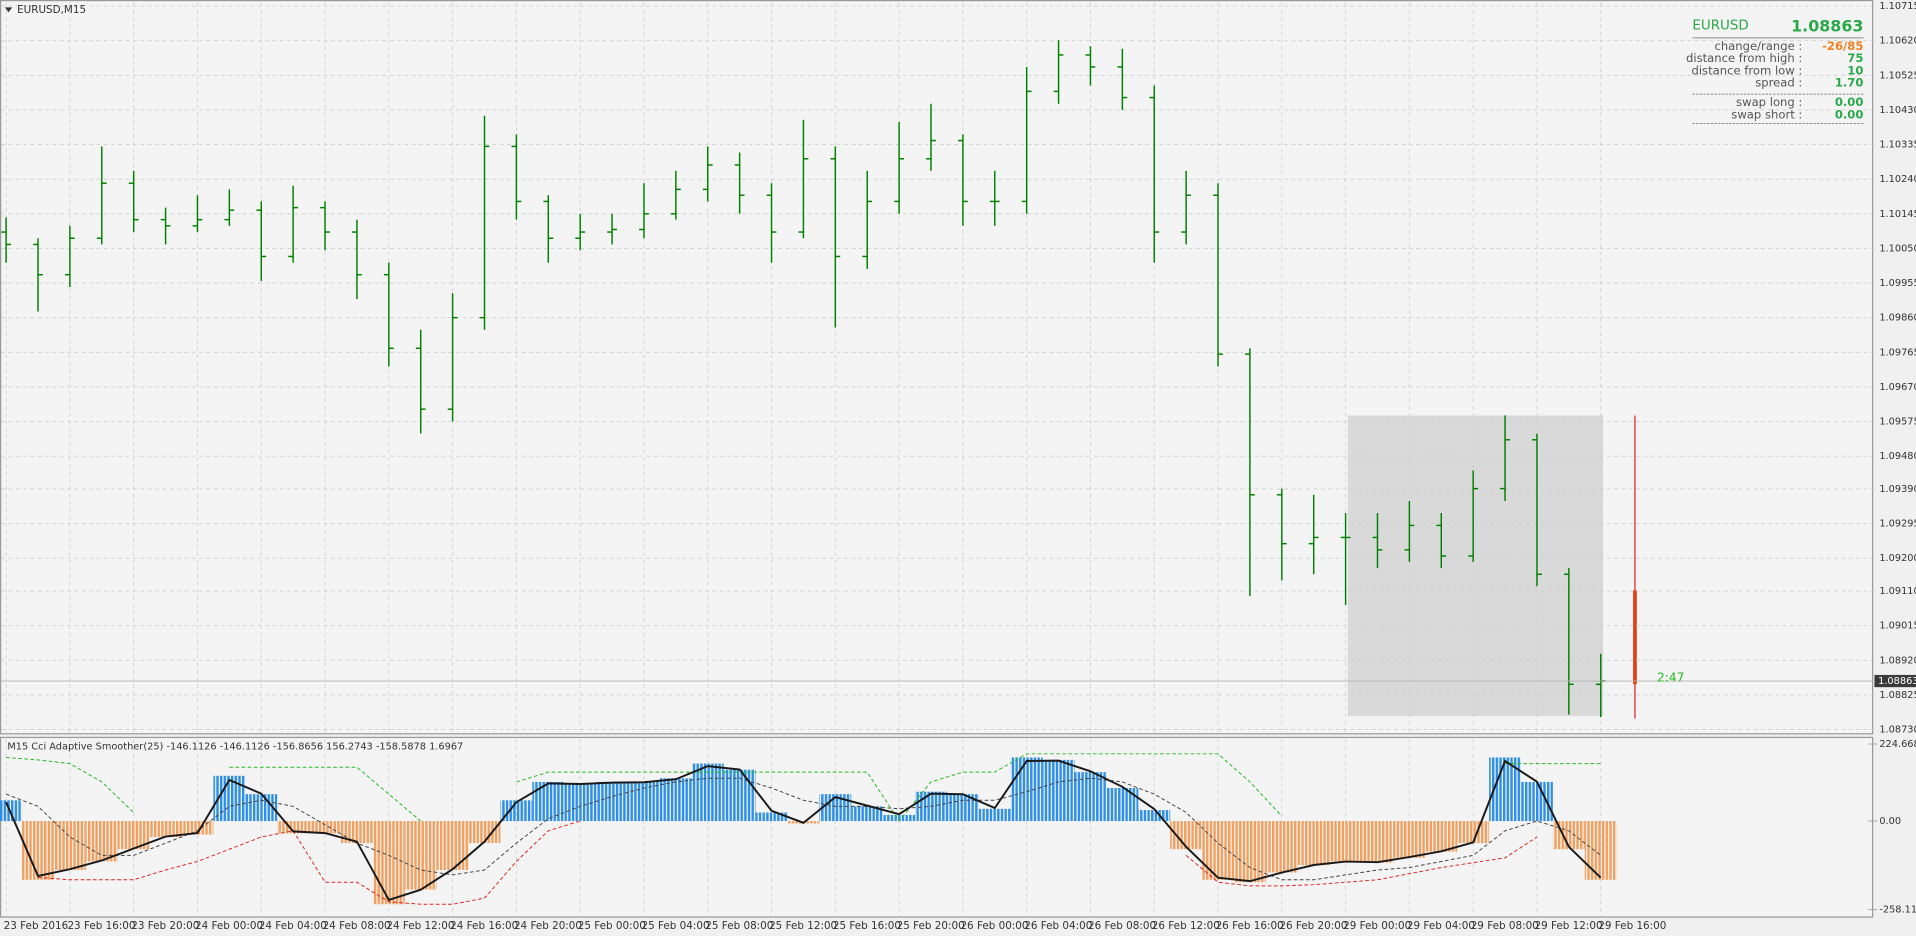  What do you see at coordinates (420, 926) in the screenshot?
I see `x-tick-label: 24 Feb 12:00` at bounding box center [420, 926].